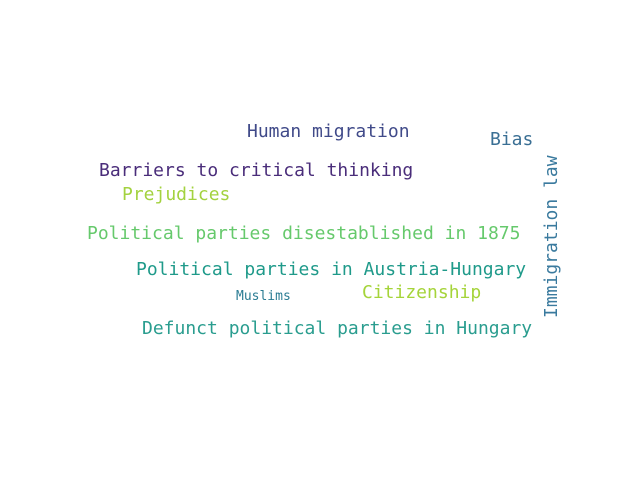  What do you see at coordinates (331, 269) in the screenshot?
I see `word-political-parties-austria-hungary: Political parties in Austria-Hungary` at bounding box center [331, 269].